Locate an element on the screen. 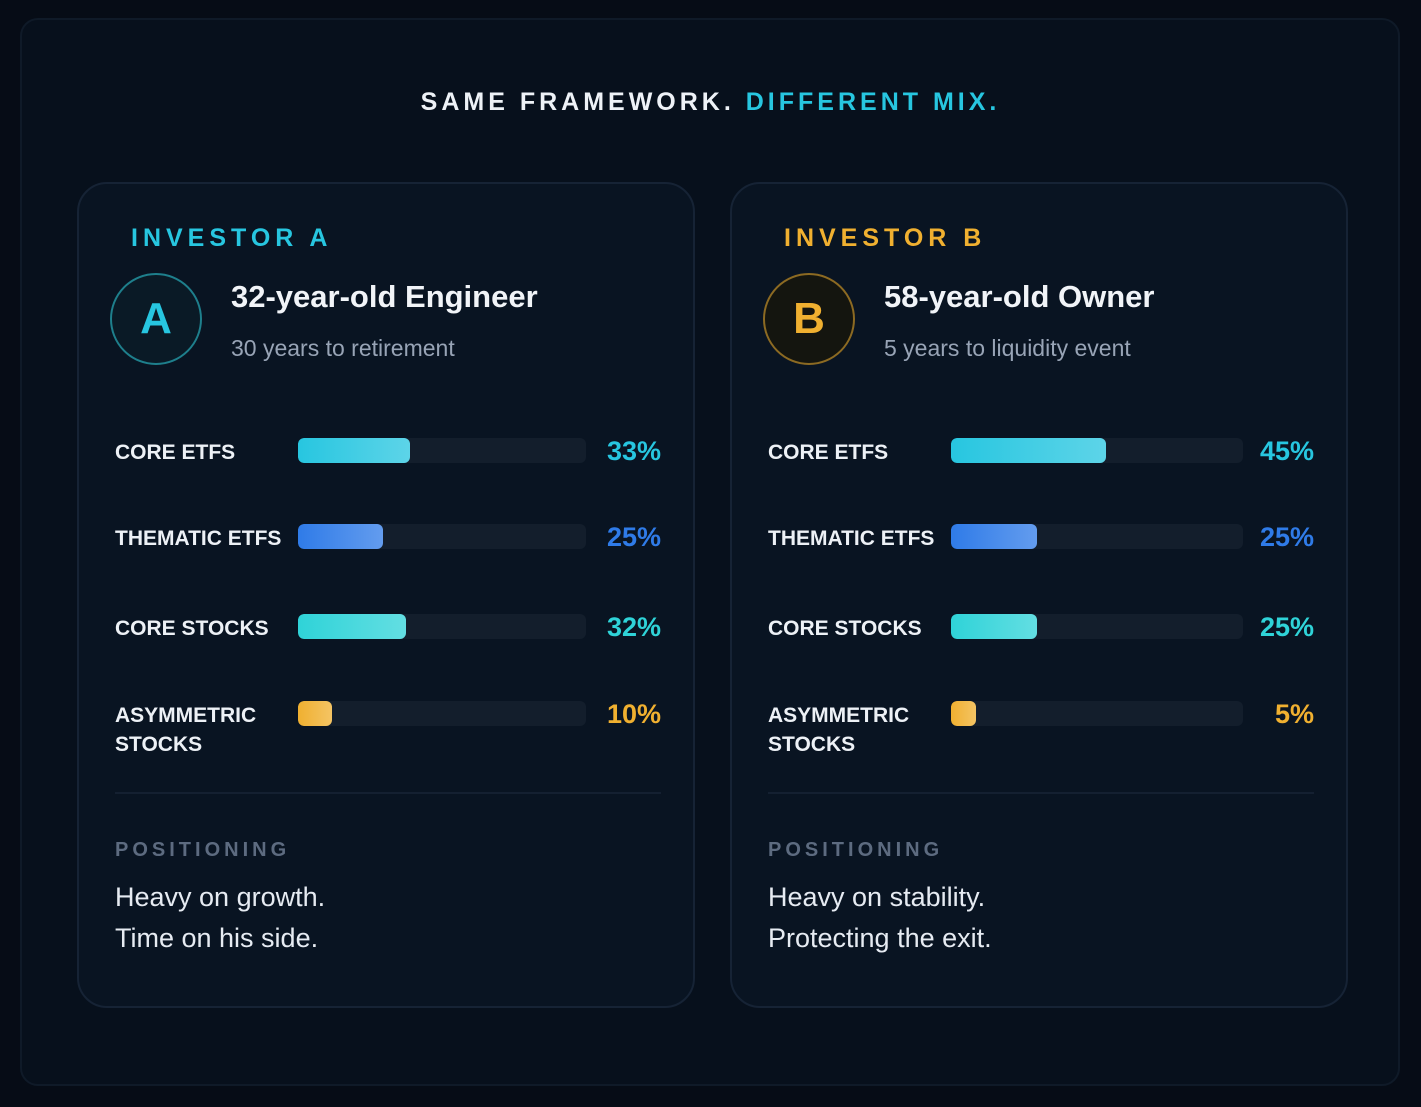  investor-badge-a: A is located at coordinates (156, 319).